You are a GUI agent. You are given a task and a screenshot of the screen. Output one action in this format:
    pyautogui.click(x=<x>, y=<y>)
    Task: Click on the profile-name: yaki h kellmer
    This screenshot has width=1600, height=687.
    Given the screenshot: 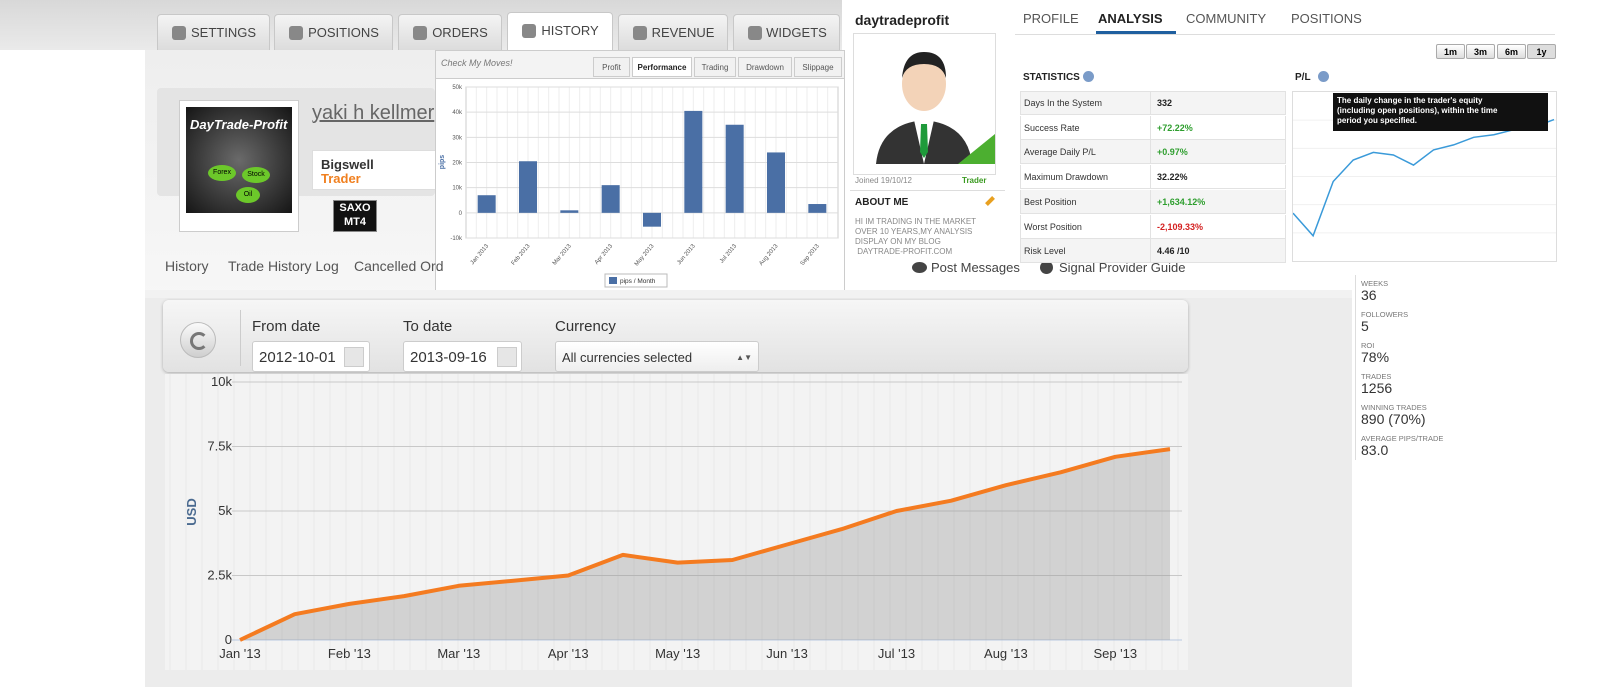 What is the action you would take?
    pyautogui.click(x=373, y=113)
    